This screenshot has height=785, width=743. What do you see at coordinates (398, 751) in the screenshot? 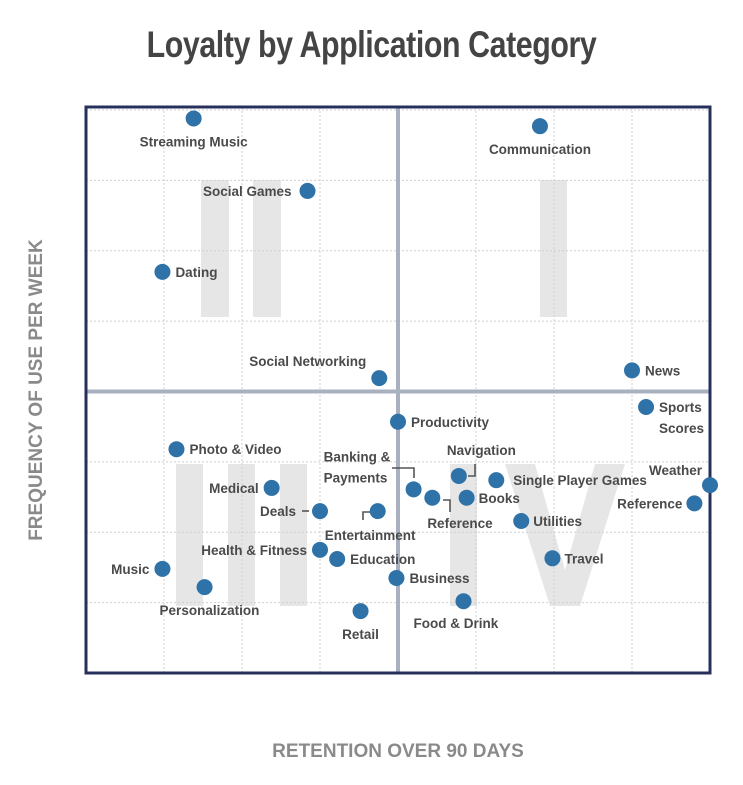
I see `x-axis-title: RETENTION OVER 90 DAYS` at bounding box center [398, 751].